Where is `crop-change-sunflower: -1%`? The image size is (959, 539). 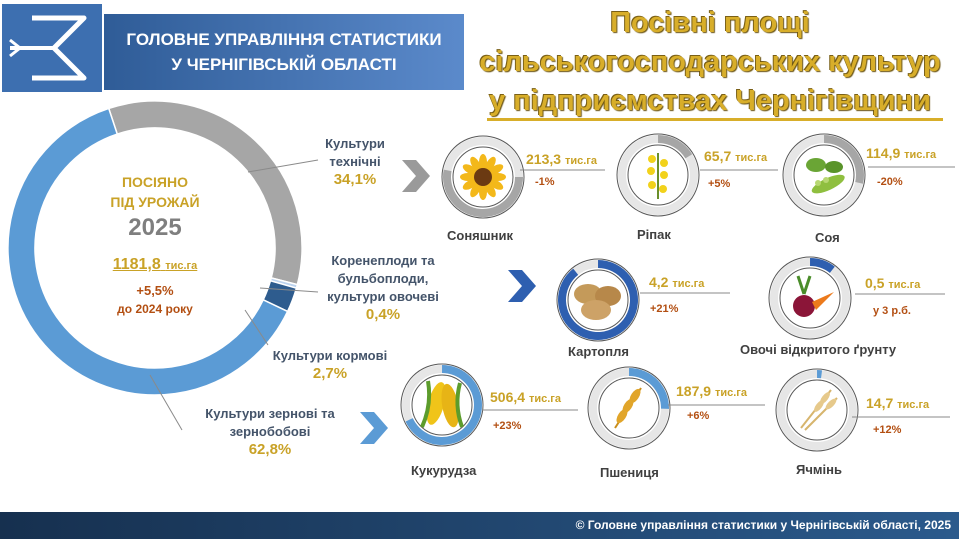 crop-change-sunflower: -1% is located at coordinates (545, 182).